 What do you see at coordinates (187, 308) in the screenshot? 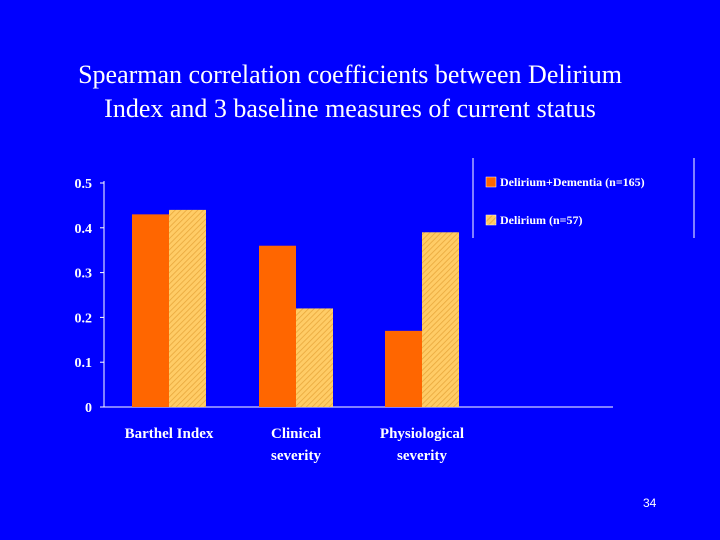
I see `bar-s2-c1` at bounding box center [187, 308].